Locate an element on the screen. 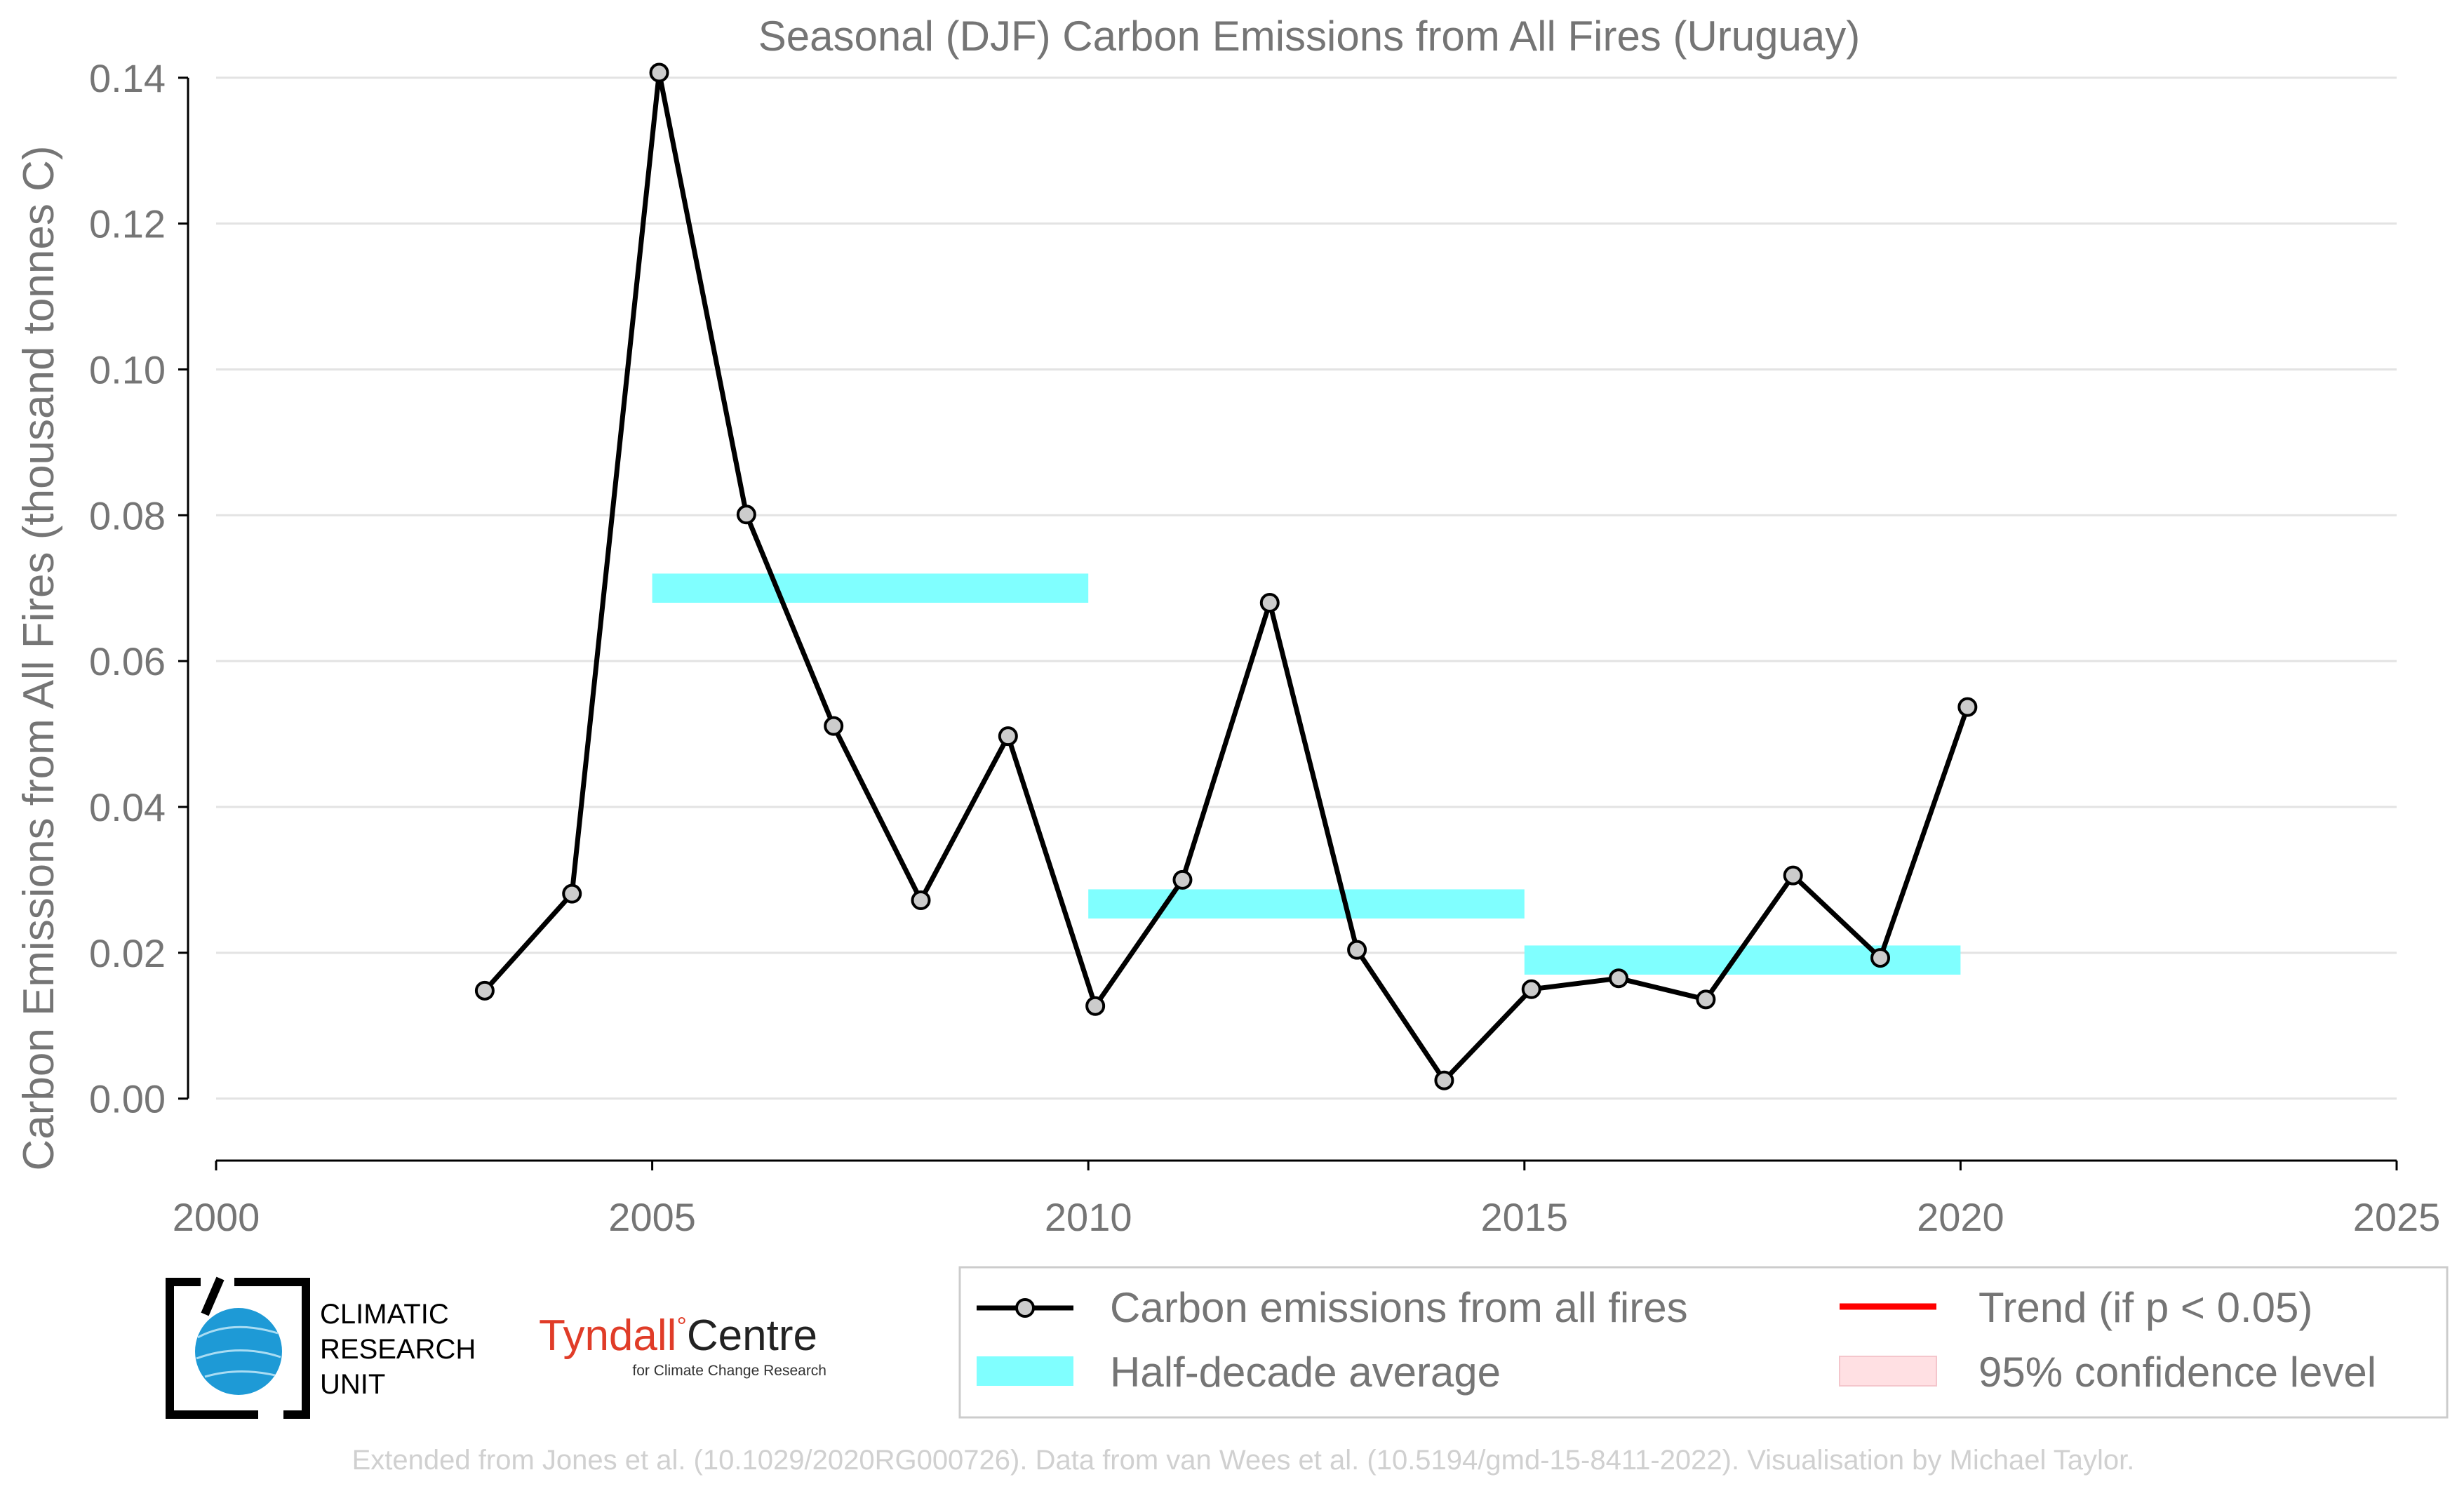 This screenshot has width=2464, height=1496. cru-text-line-3: UNIT is located at coordinates (352, 1384).